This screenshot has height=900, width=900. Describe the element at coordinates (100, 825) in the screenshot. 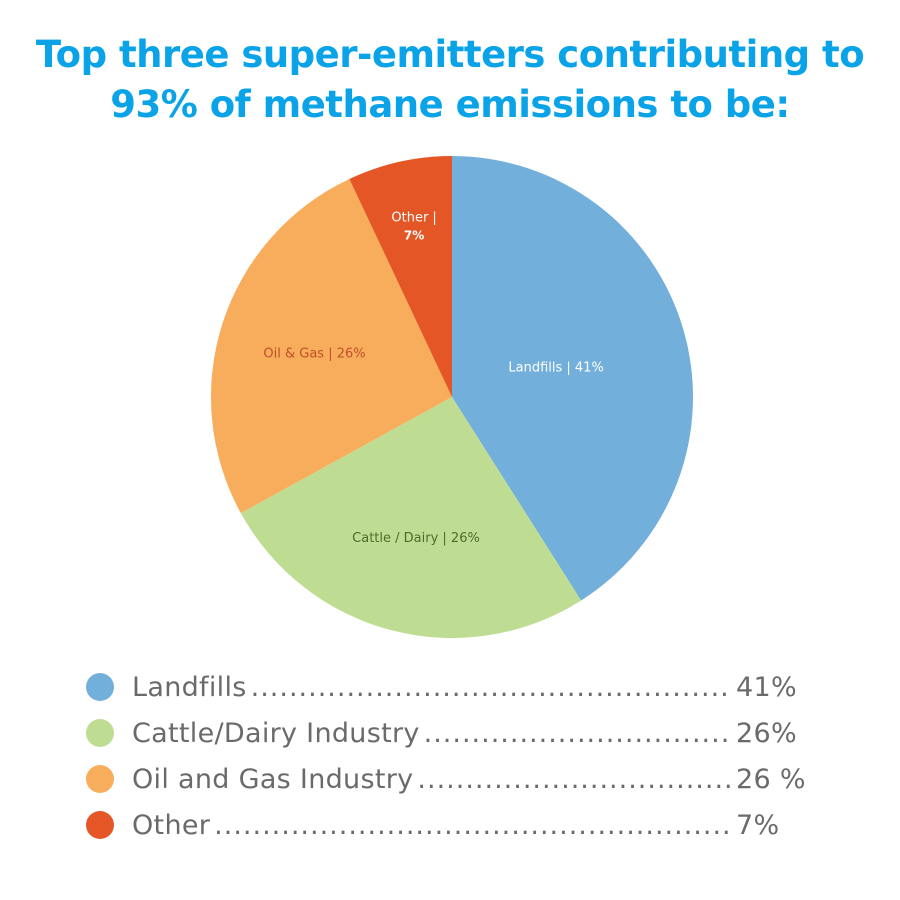

I see `legend-swatch-other` at that location.